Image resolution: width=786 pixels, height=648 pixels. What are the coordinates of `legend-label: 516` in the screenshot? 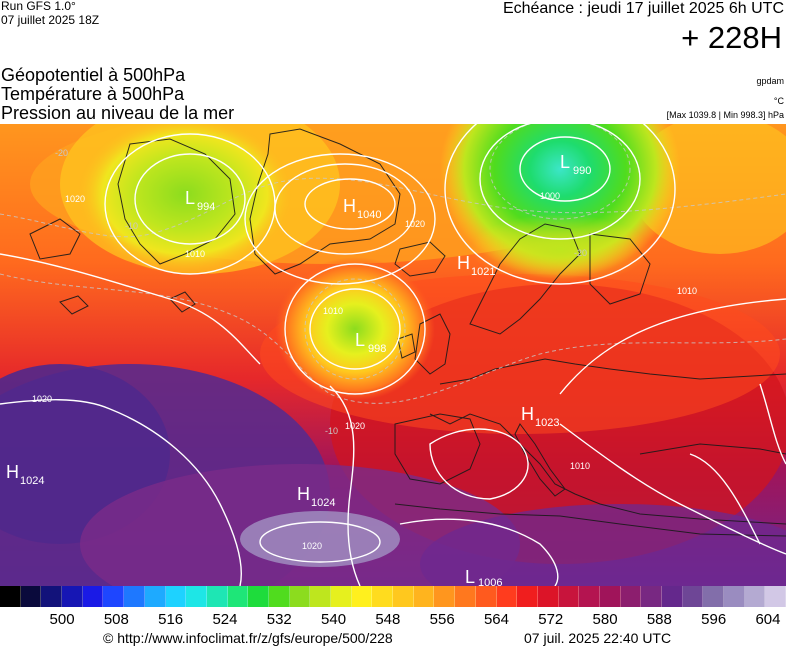 It's located at (171, 619).